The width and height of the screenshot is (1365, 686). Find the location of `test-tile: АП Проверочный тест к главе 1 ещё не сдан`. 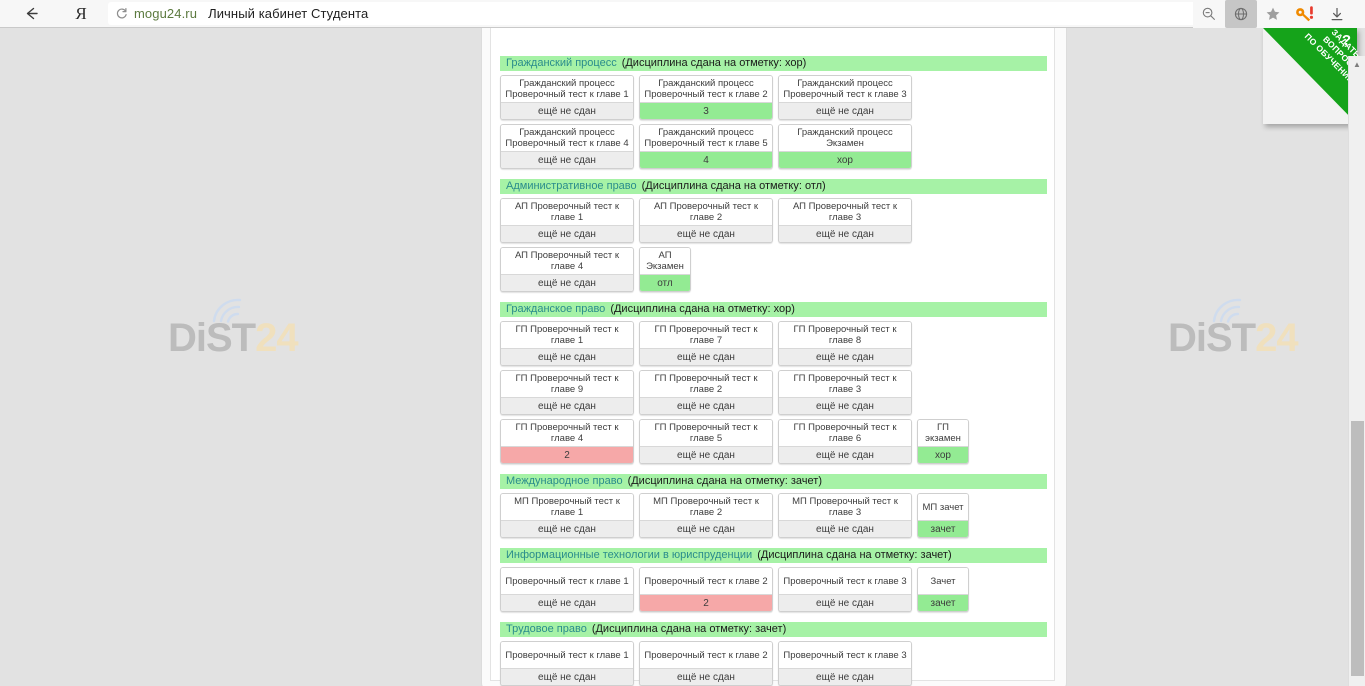

test-tile: АП Проверочный тест к главе 1 ещё не сдан is located at coordinates (567, 220).